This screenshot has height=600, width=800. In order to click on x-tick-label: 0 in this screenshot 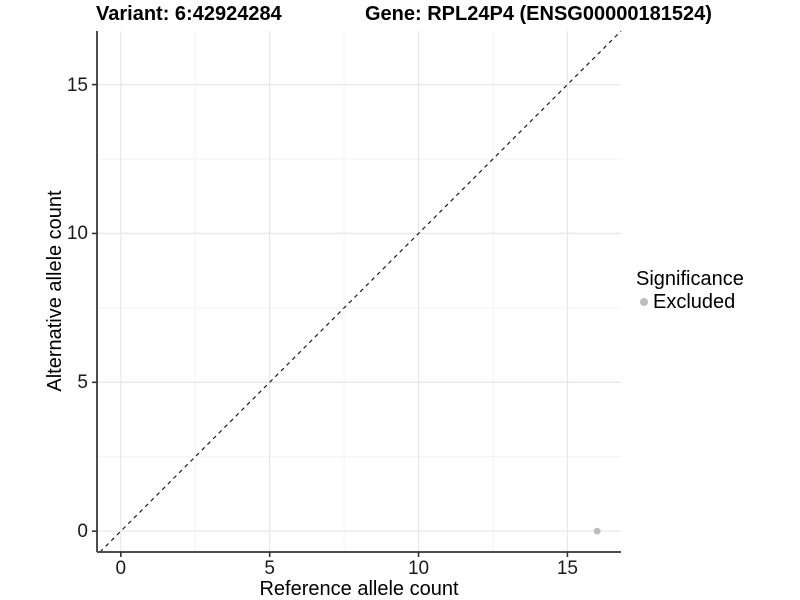, I will do `click(121, 568)`.